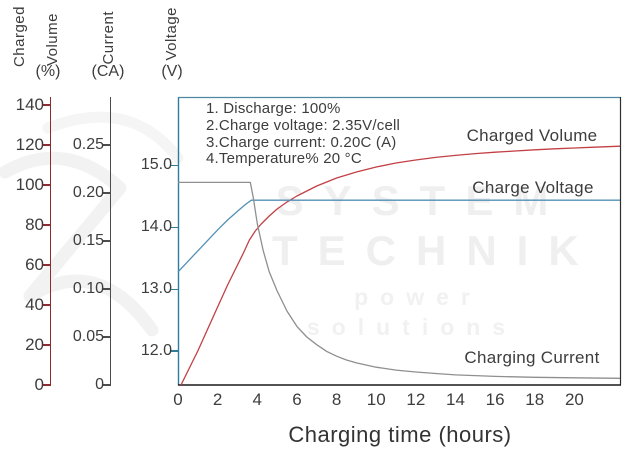 The image size is (636, 461). What do you see at coordinates (88, 144) in the screenshot?
I see `current-tick-label: 0.25` at bounding box center [88, 144].